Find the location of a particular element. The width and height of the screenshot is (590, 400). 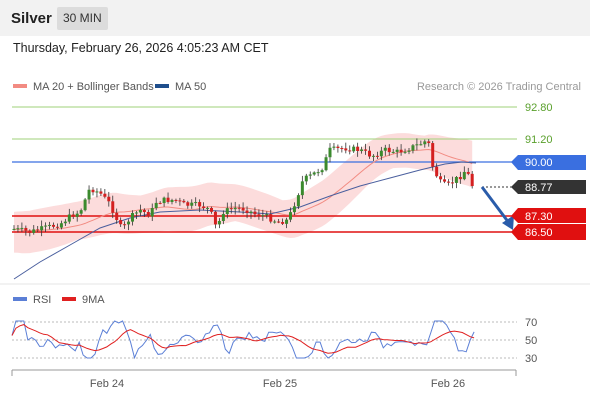

price-label-91-20: 91.20 is located at coordinates (539, 140).